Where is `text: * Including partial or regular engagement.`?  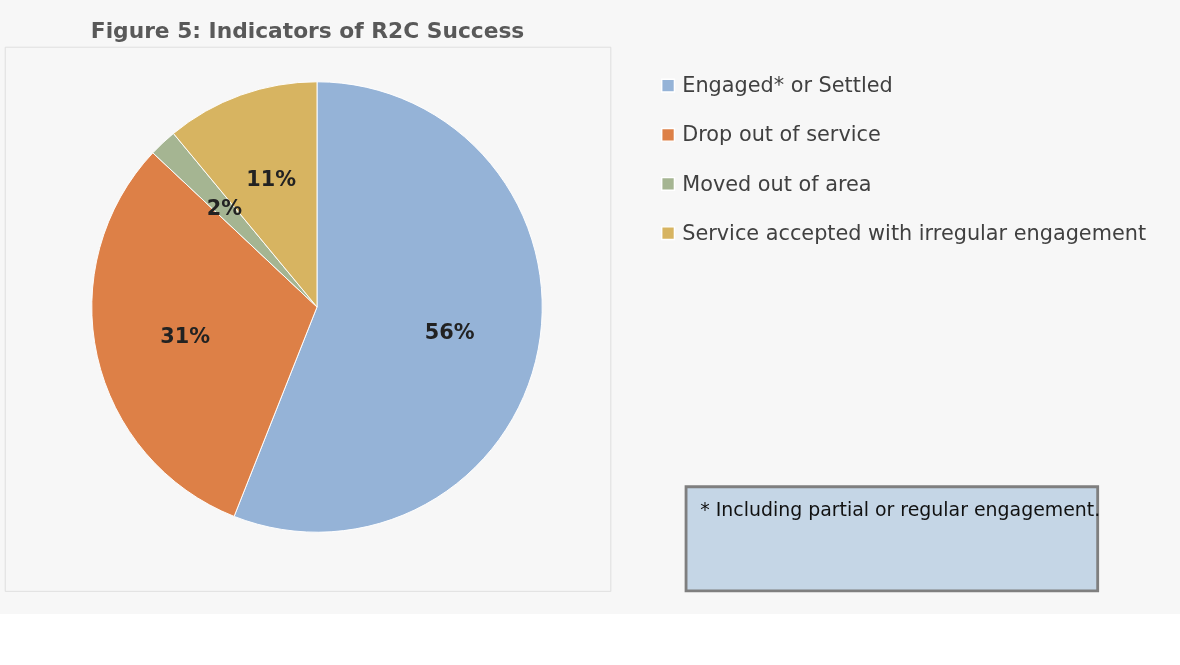 text: * Including partial or regular engagement. is located at coordinates (900, 509).